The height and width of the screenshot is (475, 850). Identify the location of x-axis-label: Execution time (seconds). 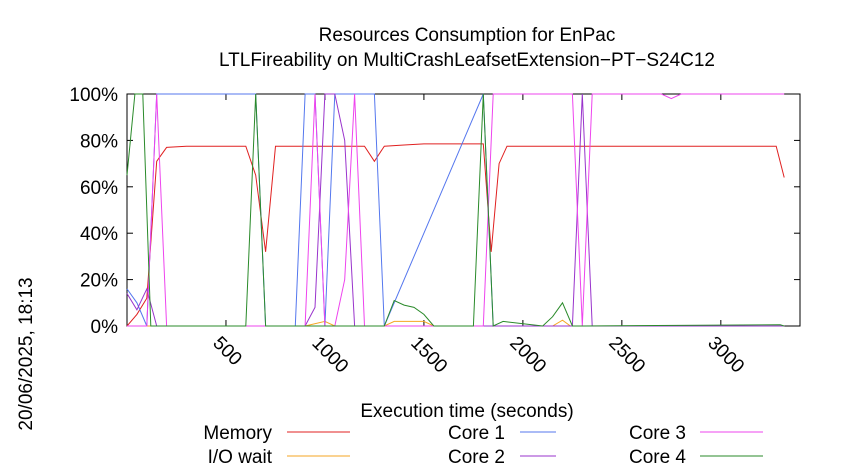
(466, 411).